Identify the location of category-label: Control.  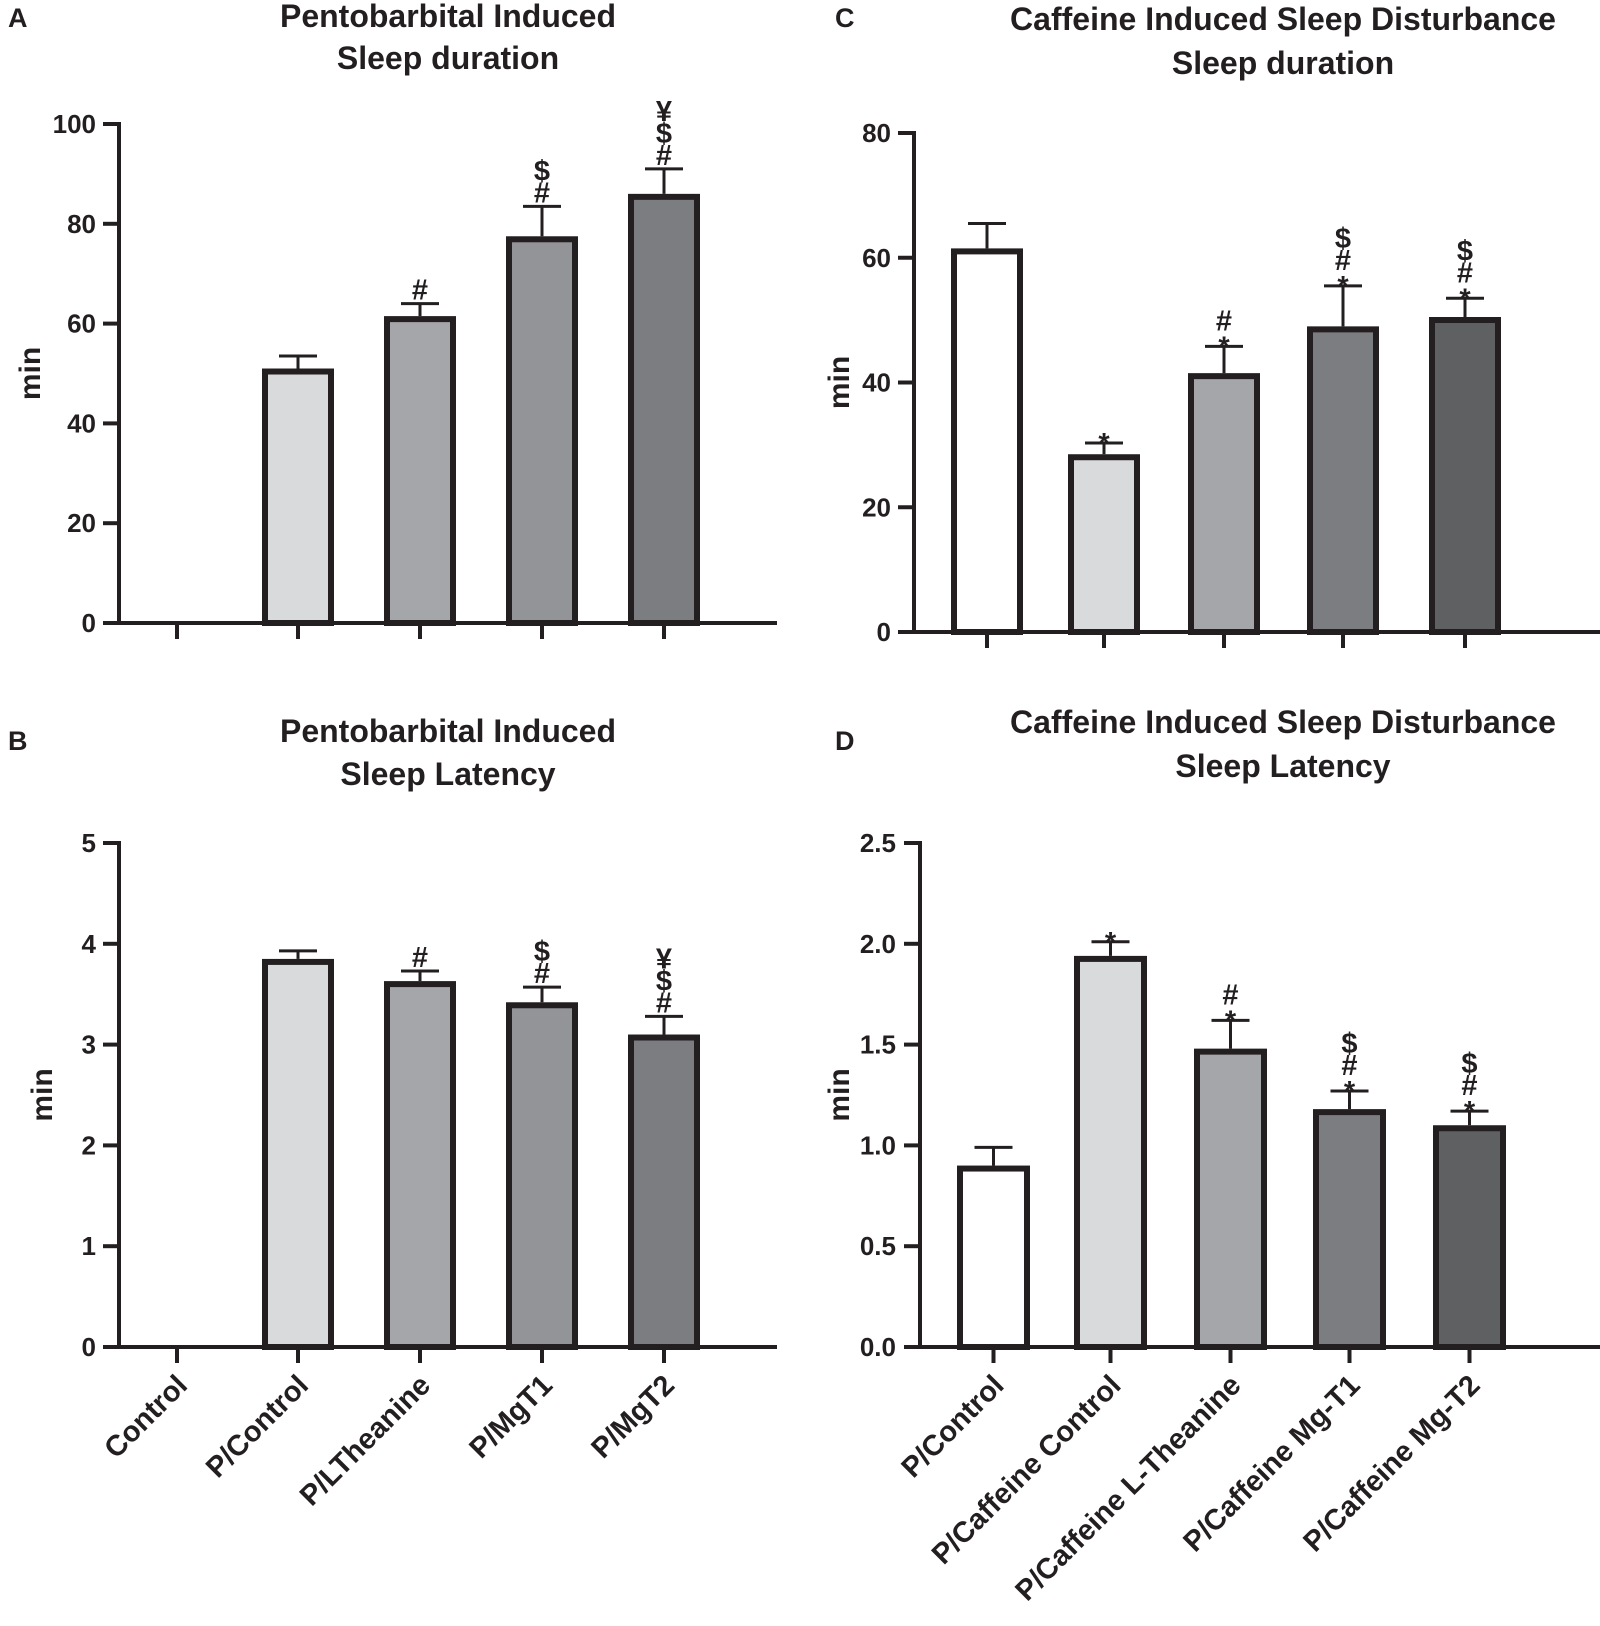
(146, 1417).